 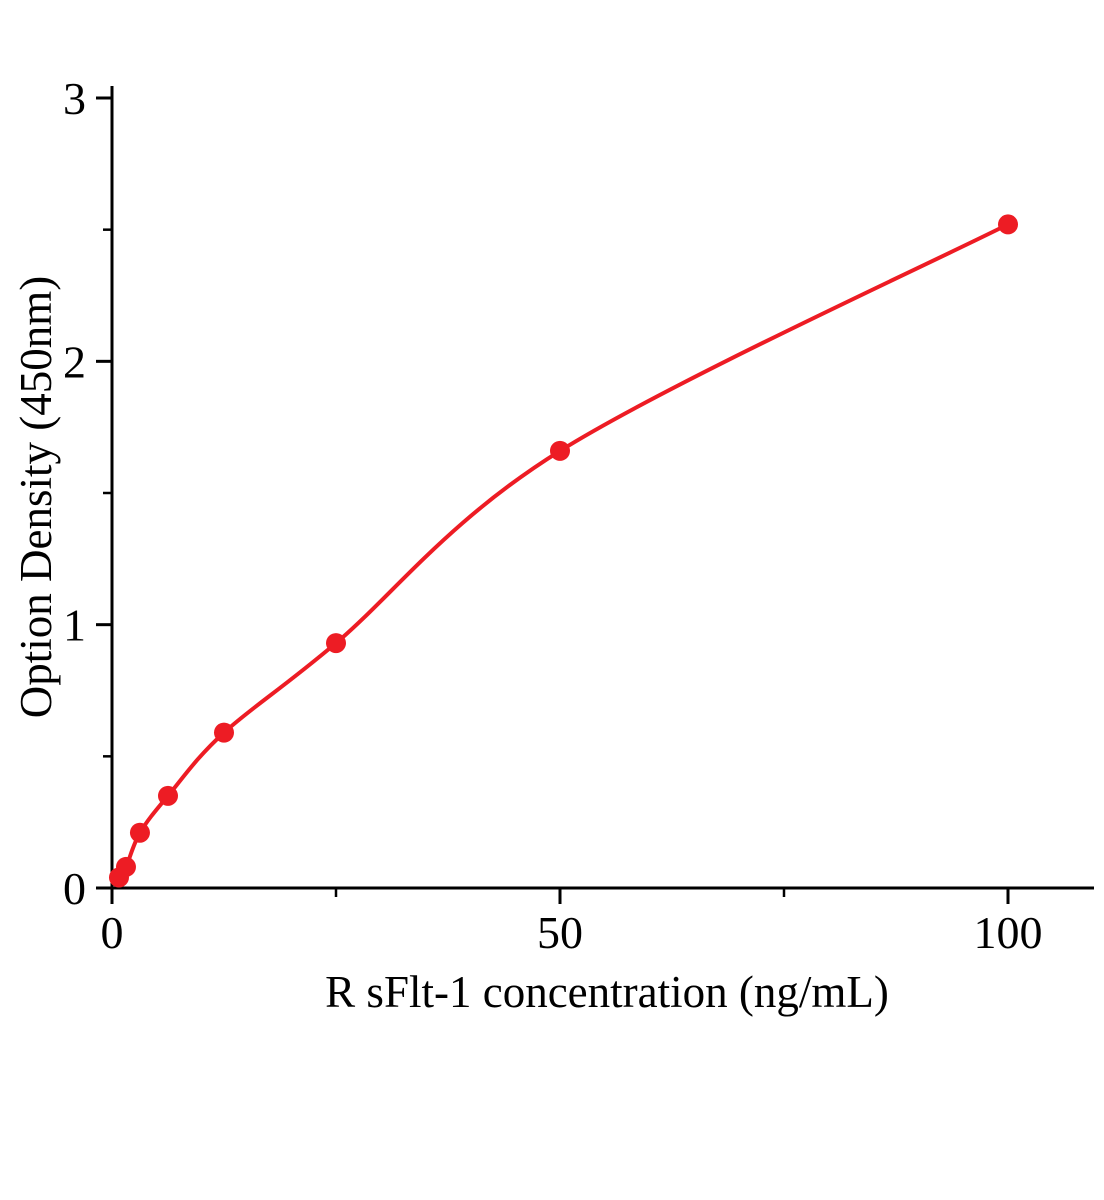 What do you see at coordinates (112, 932) in the screenshot?
I see `x-tick-label: 0` at bounding box center [112, 932].